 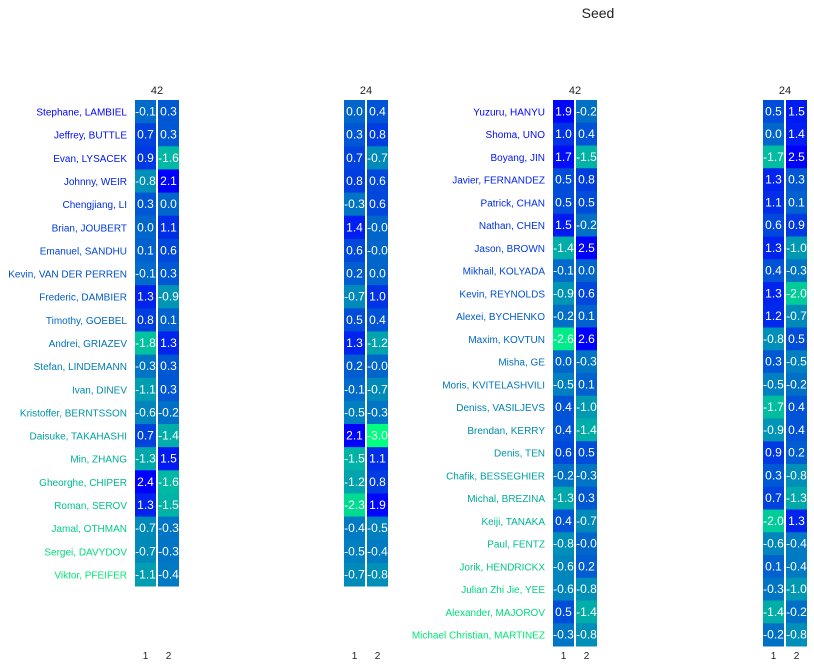 I want to click on cell-value-label: 1.2, so click(x=773, y=316).